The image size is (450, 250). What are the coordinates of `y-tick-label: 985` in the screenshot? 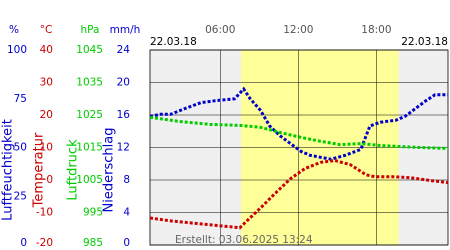 It's located at (93, 243).